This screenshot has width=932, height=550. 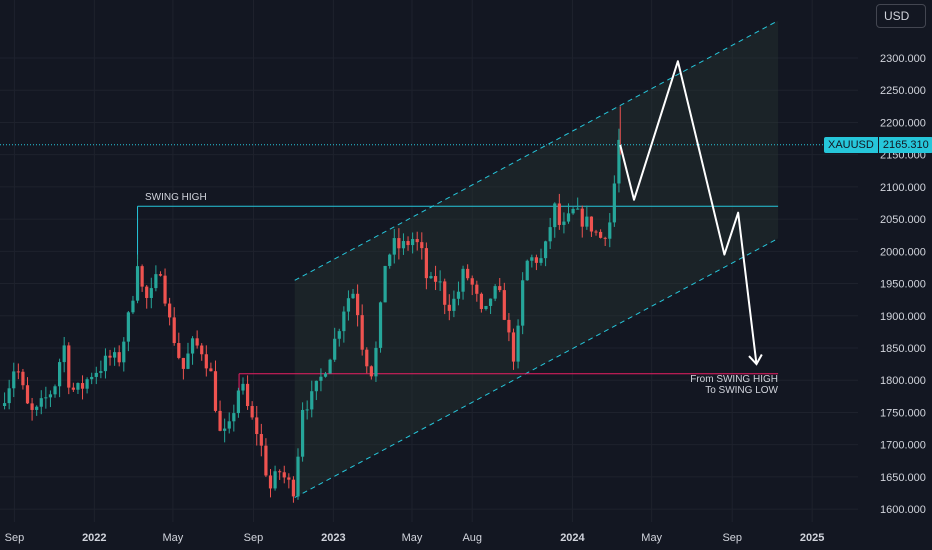 I want to click on price-tick-label: 2300.000, so click(x=903, y=59).